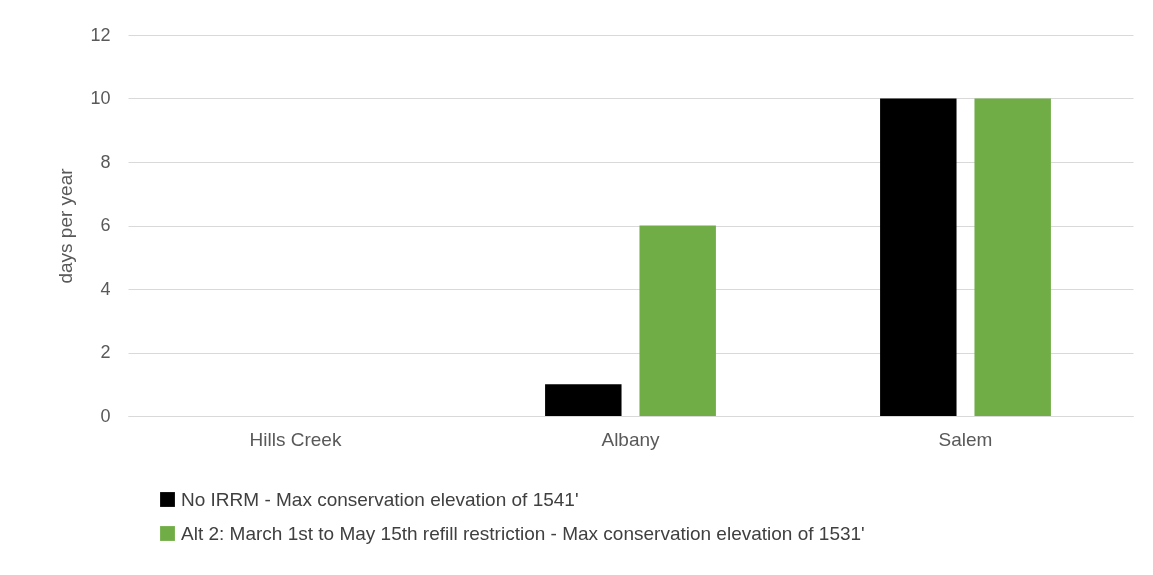  I want to click on y-tick-label: 2, so click(105, 352).